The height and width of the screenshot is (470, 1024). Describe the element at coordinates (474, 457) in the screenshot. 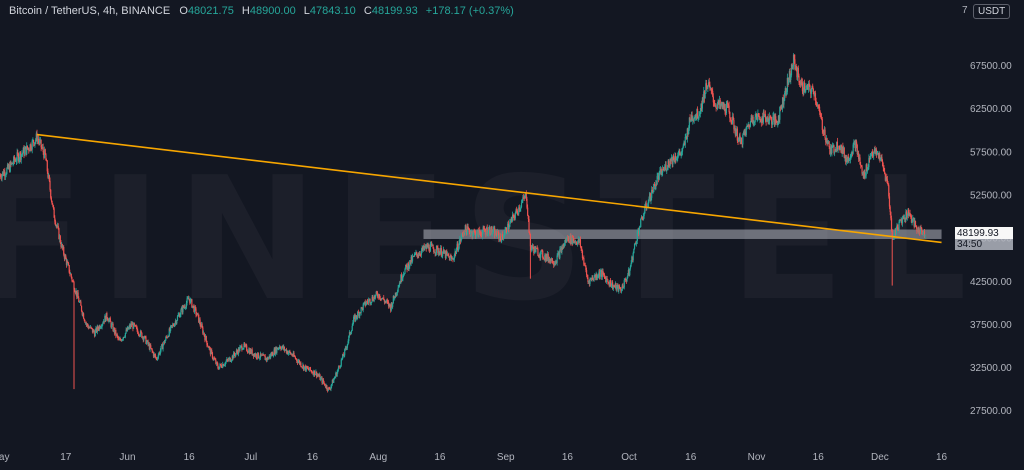

I see `time-axis: May 17 Jun 16 Jul 16 Aug 16 Sep 16 Oct 16 Nov 16 Dec 16` at that location.